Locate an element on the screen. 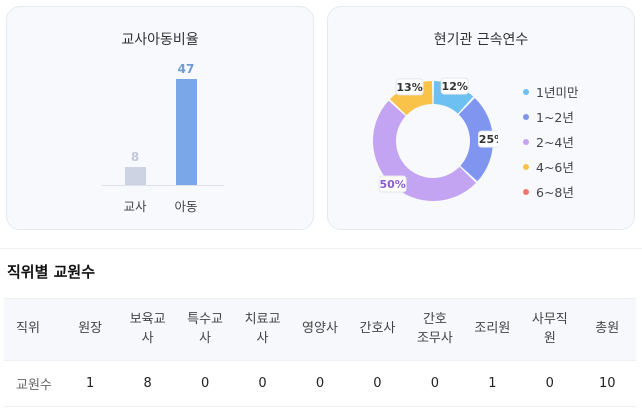  table-row: 교원수 1 8 0 0 0 0 0 1 0 10 is located at coordinates (320, 383).